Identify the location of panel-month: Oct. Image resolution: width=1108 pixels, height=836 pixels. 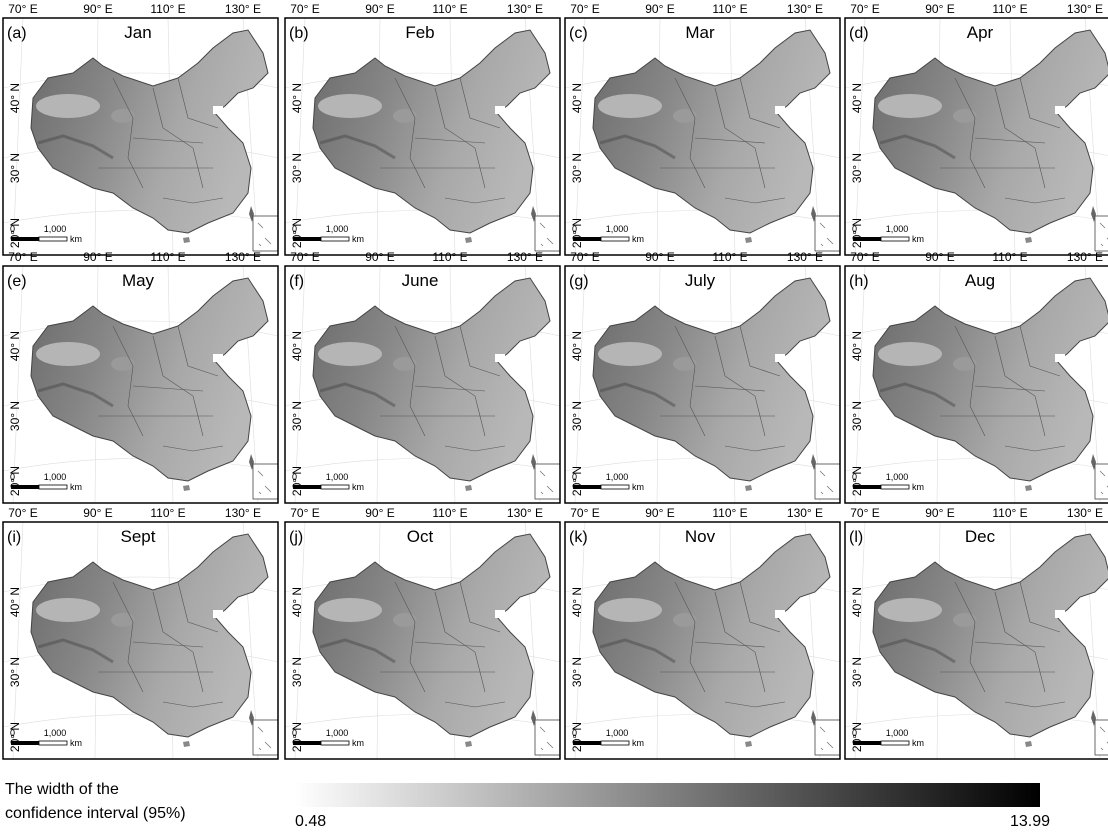
(420, 536).